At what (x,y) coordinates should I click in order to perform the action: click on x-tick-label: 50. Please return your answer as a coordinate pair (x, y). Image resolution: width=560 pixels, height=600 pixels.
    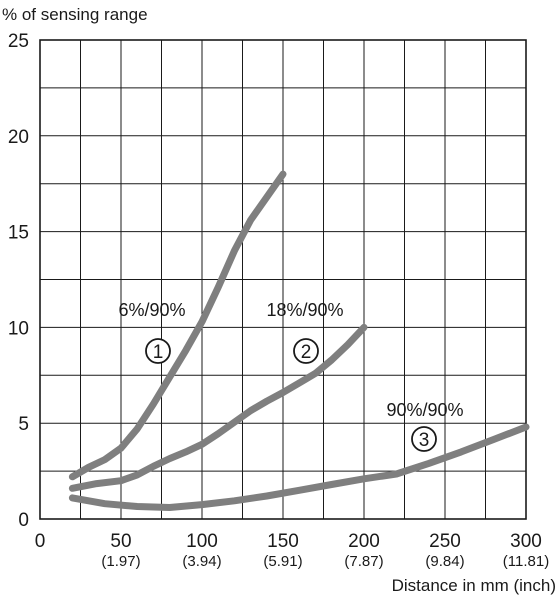
    Looking at the image, I should click on (120, 541).